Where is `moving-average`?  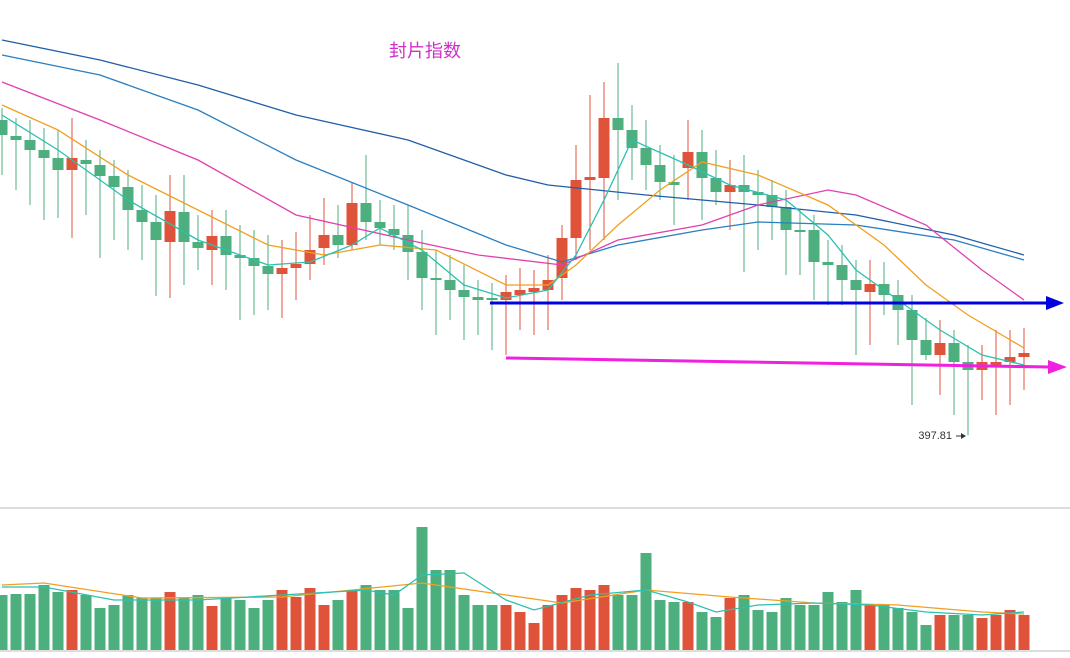
moving-average is located at coordinates (513, 594).